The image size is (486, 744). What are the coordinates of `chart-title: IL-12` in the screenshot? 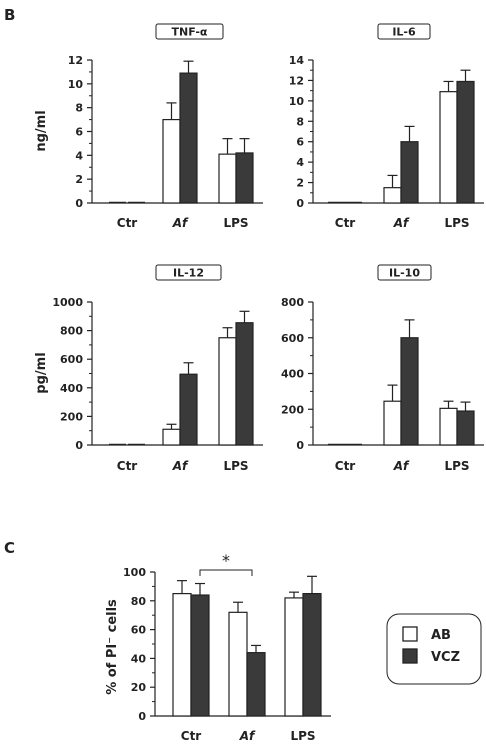 It's located at (188, 273).